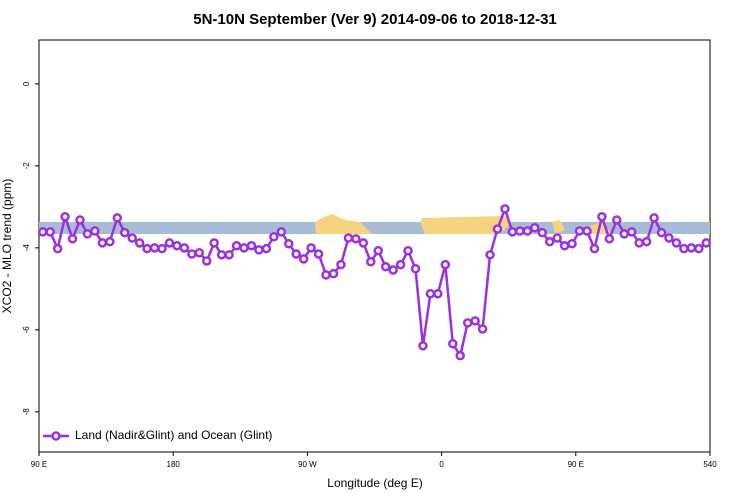 This screenshot has height=500, width=750. Describe the element at coordinates (441, 464) in the screenshot. I see `x-tick-label: 0` at that location.